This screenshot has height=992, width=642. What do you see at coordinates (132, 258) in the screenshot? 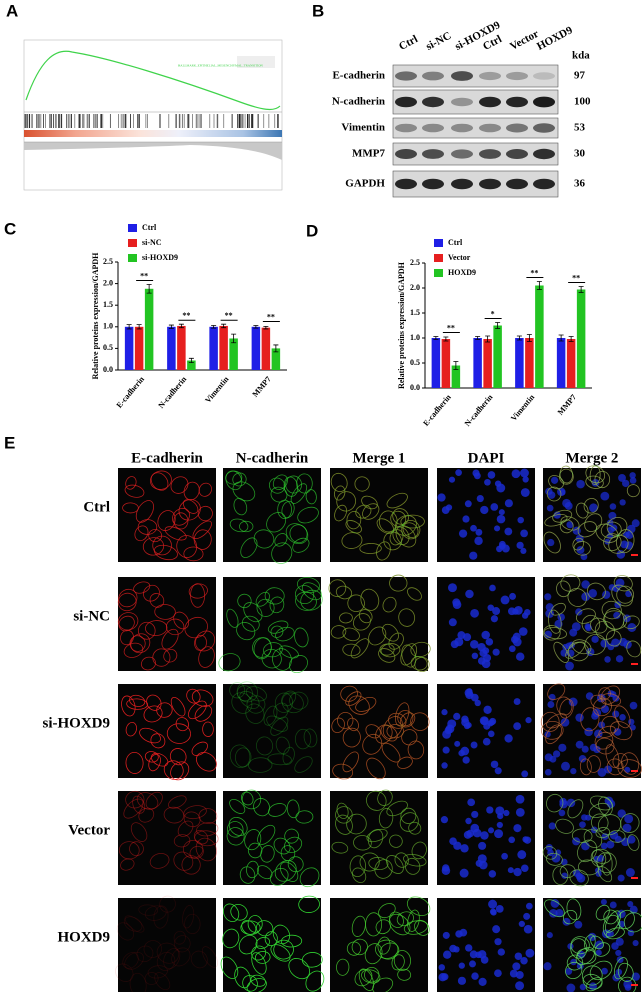
I see `legend-swatch` at bounding box center [132, 258].